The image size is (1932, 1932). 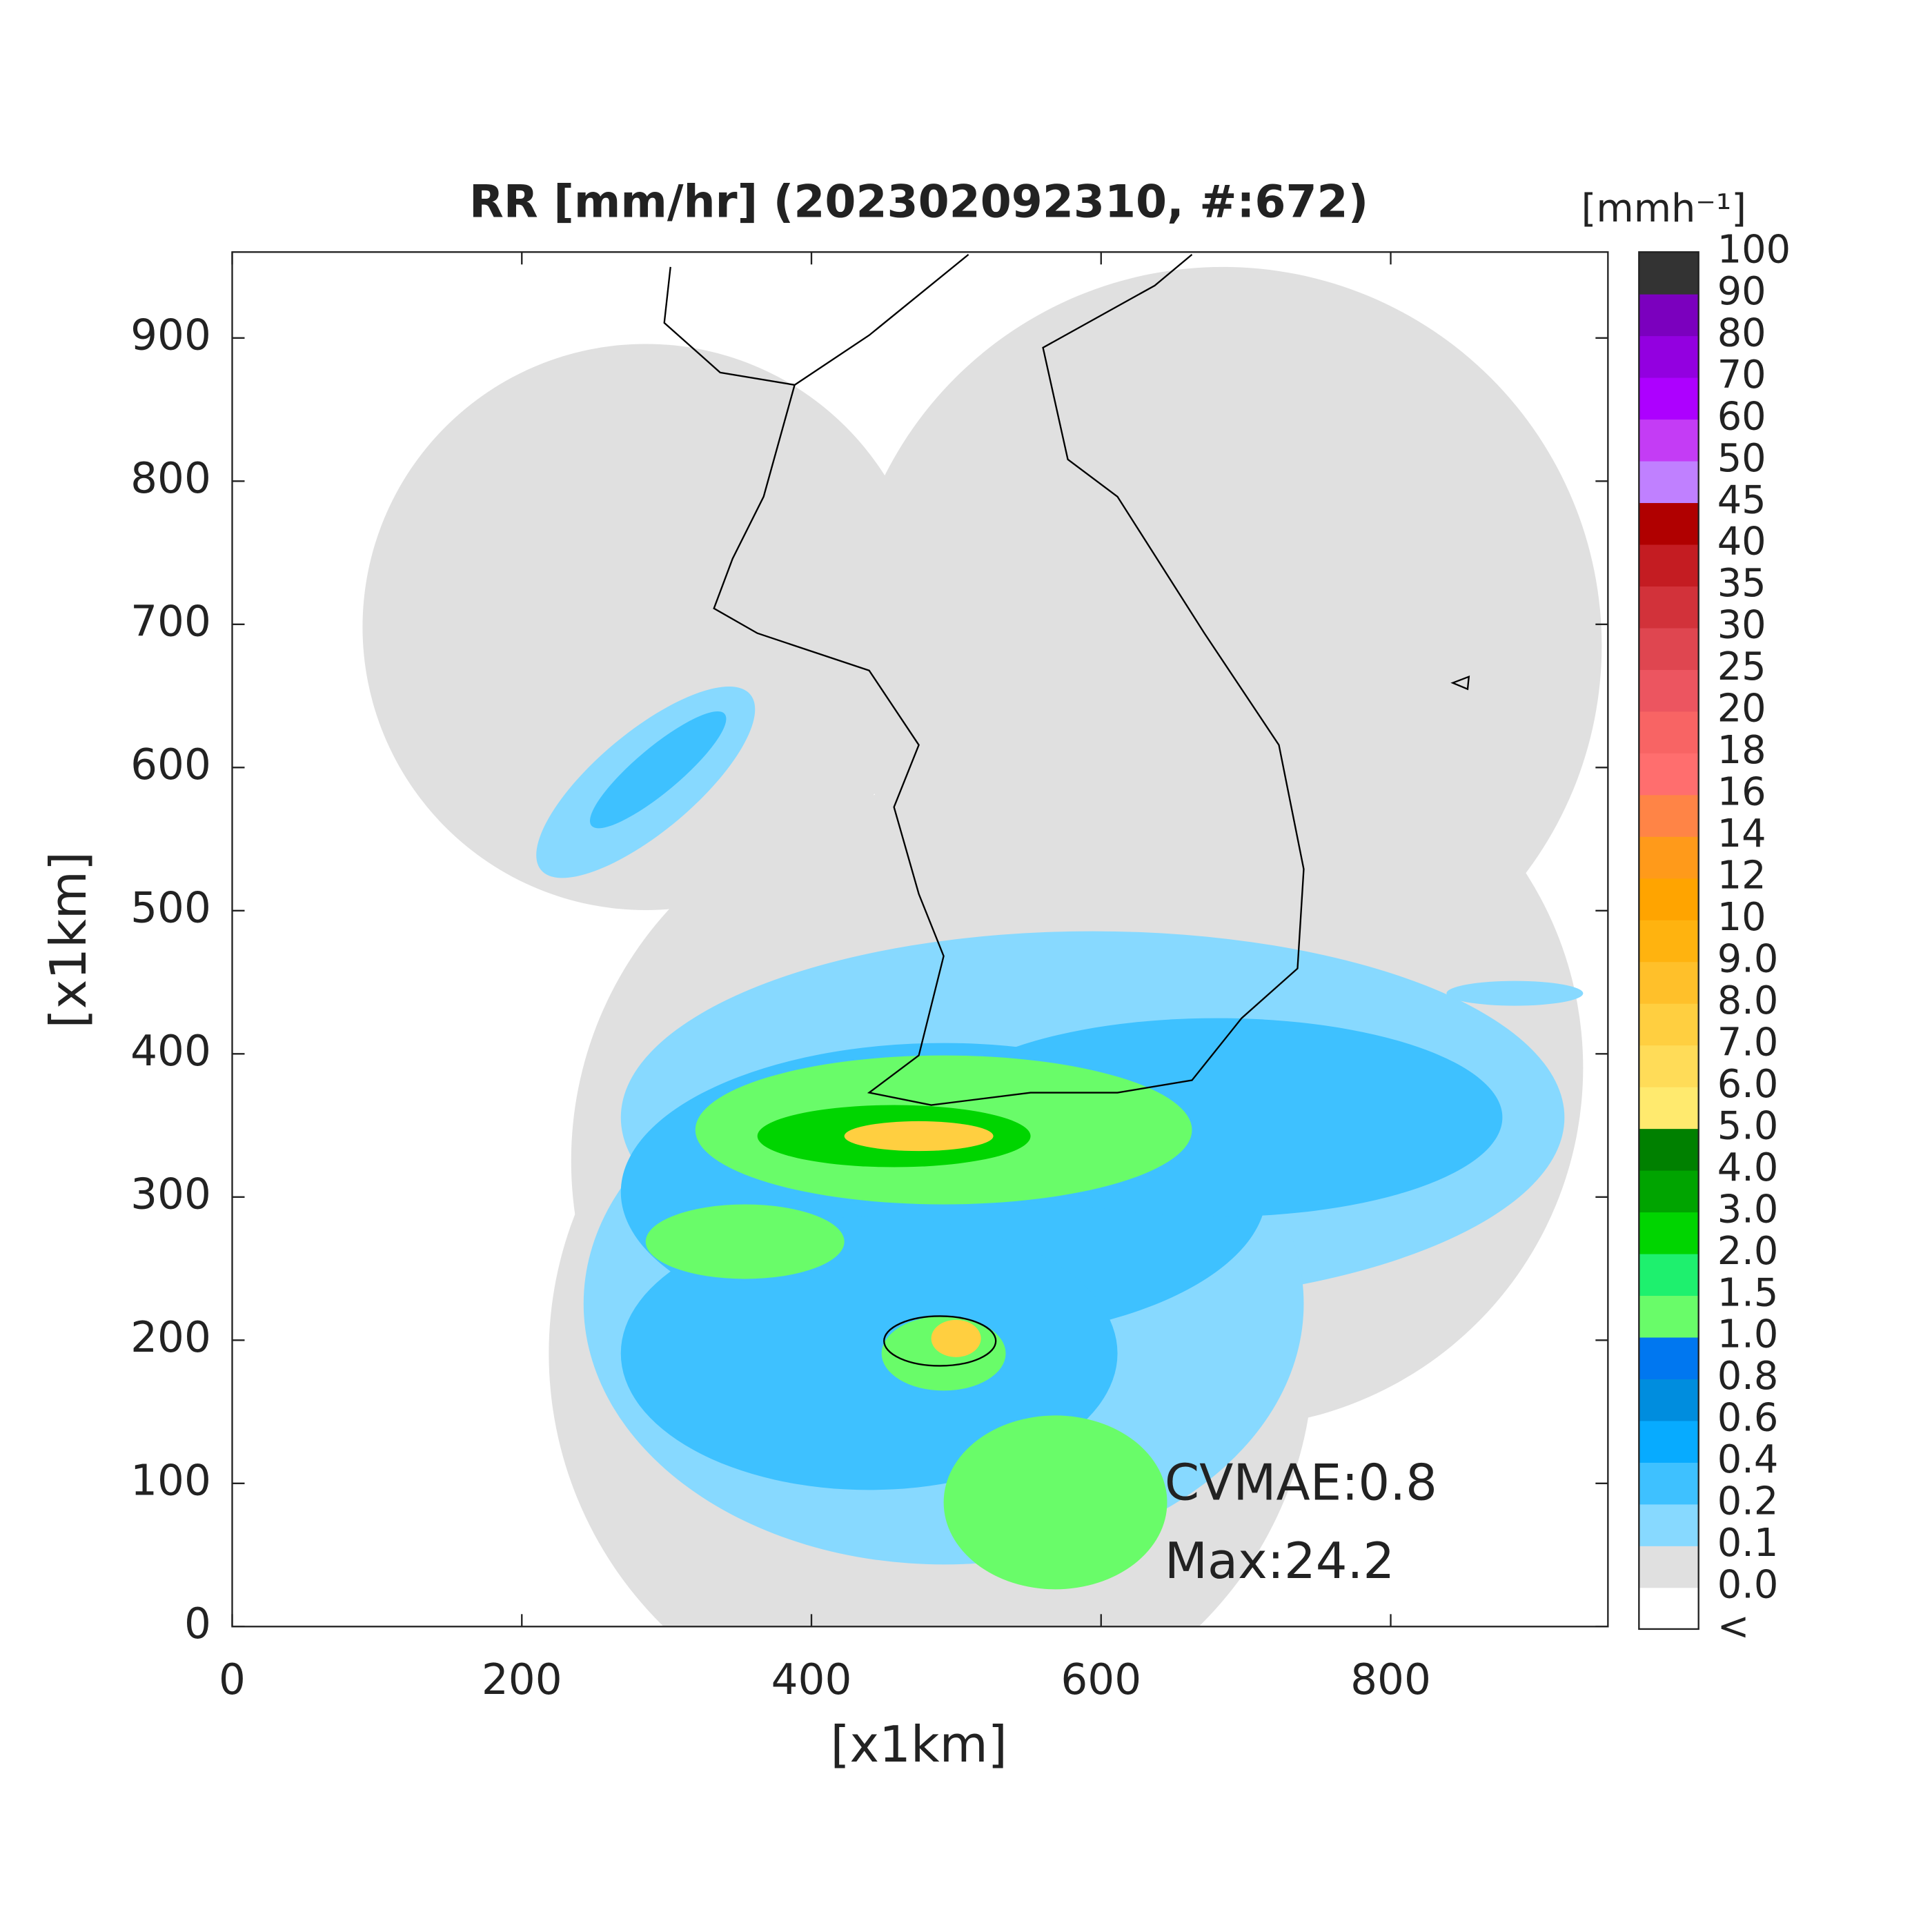 I want to click on colorbar-label: 0.8, so click(x=1748, y=1376).